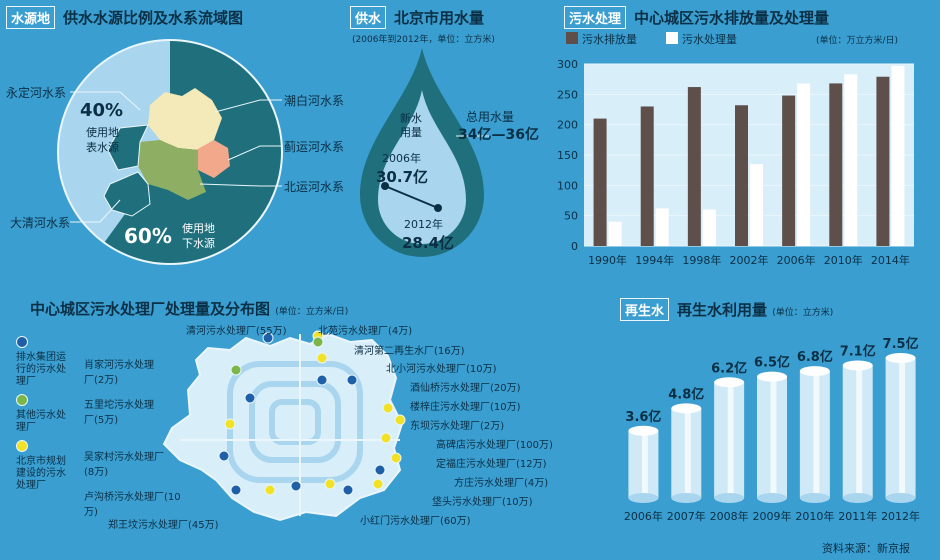  I want to click on plants-title: 中心城区污水处理厂处理量及分布图, so click(150, 309).